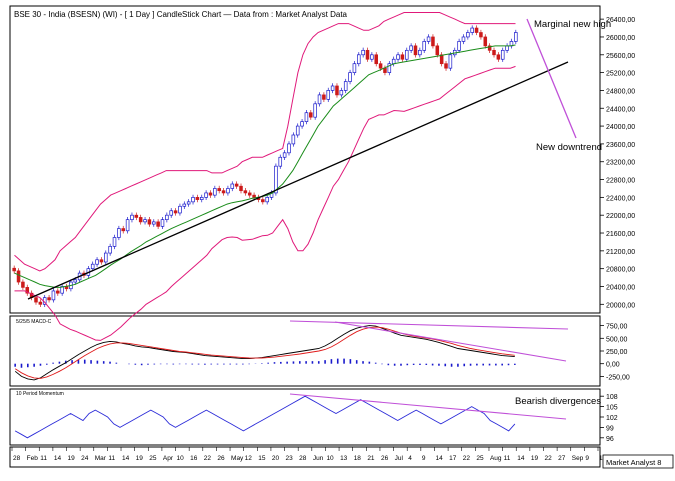 The width and height of the screenshot is (675, 481). Describe the element at coordinates (569, 147) in the screenshot. I see `new-downtrend-label: New downtrend` at that location.